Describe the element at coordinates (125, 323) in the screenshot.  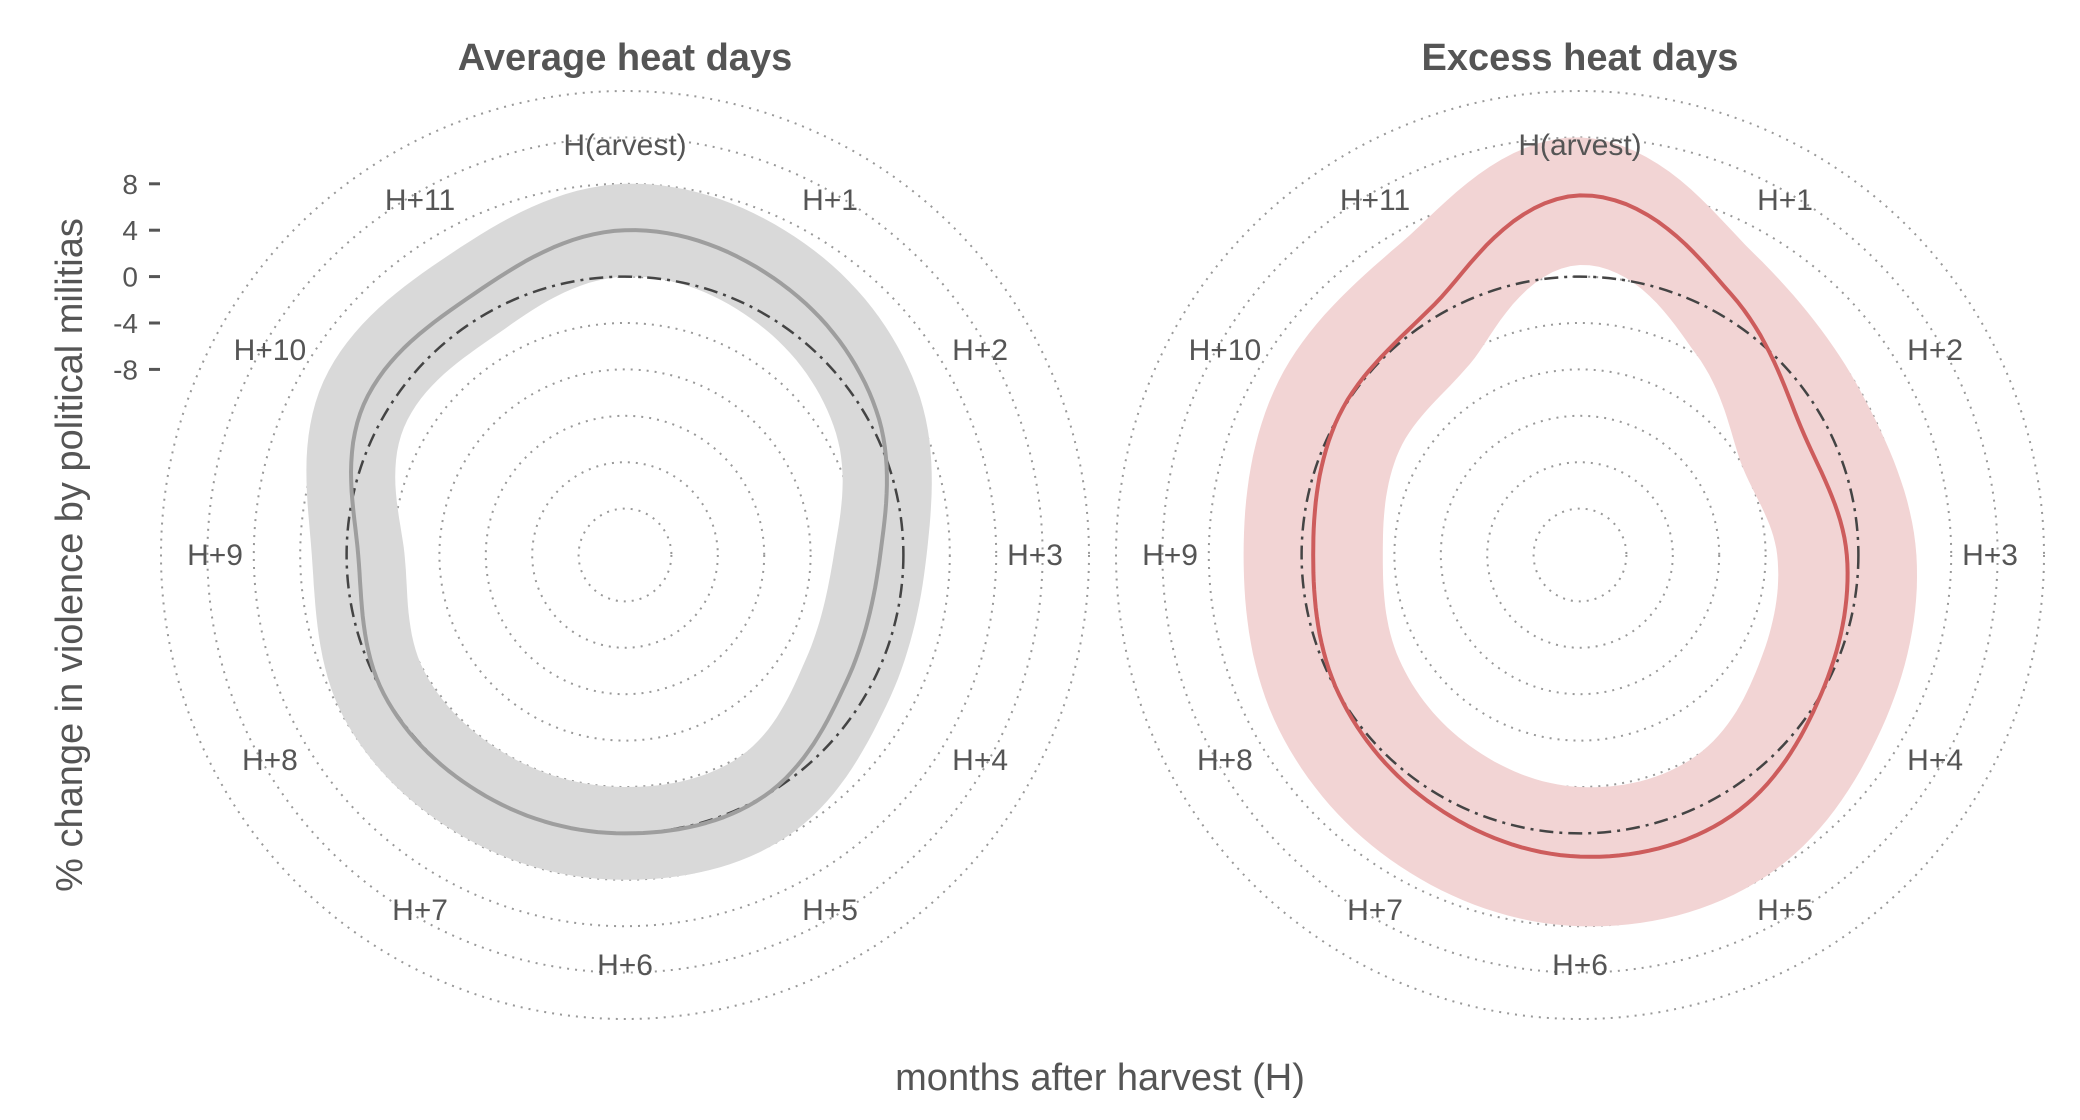
I see `radial-tick-label: -4` at that location.